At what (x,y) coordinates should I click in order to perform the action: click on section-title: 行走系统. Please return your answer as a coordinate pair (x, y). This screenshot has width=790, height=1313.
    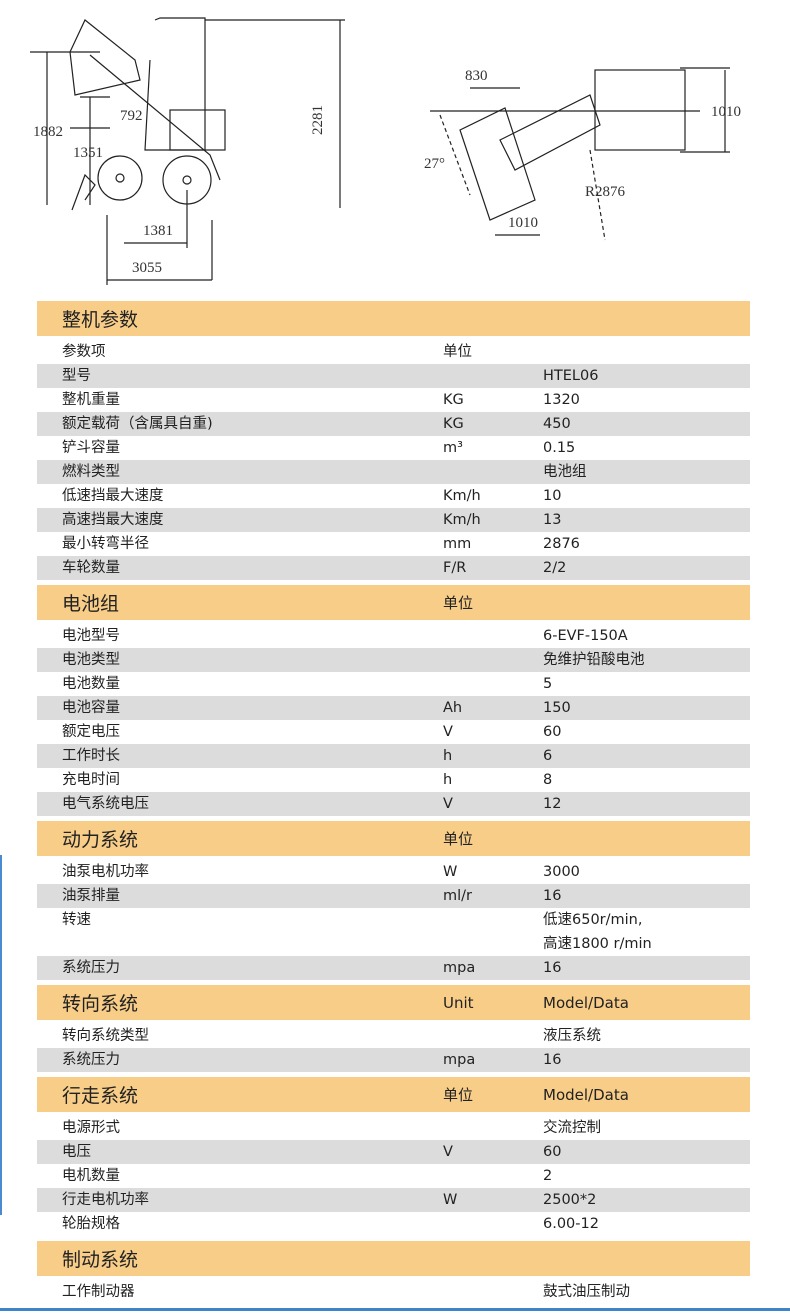
    Looking at the image, I should click on (100, 1096).